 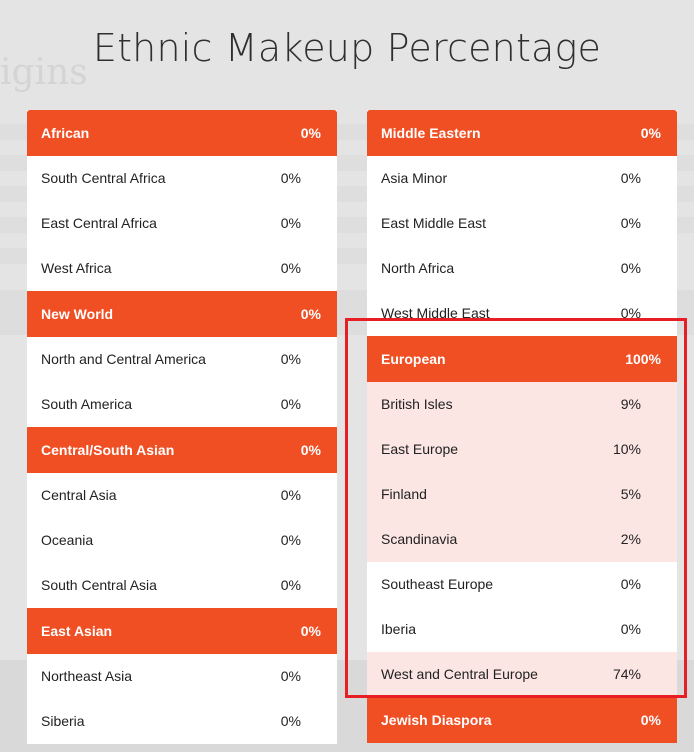 I want to click on ethnicity-row-british-isles: British Isles 9%, so click(x=522, y=404).